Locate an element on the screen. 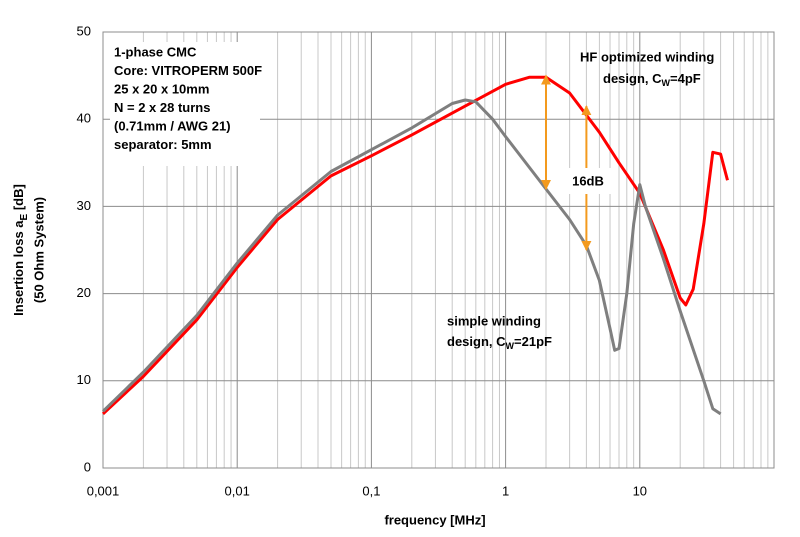  series-label: HF optimized winding is located at coordinates (647, 56).